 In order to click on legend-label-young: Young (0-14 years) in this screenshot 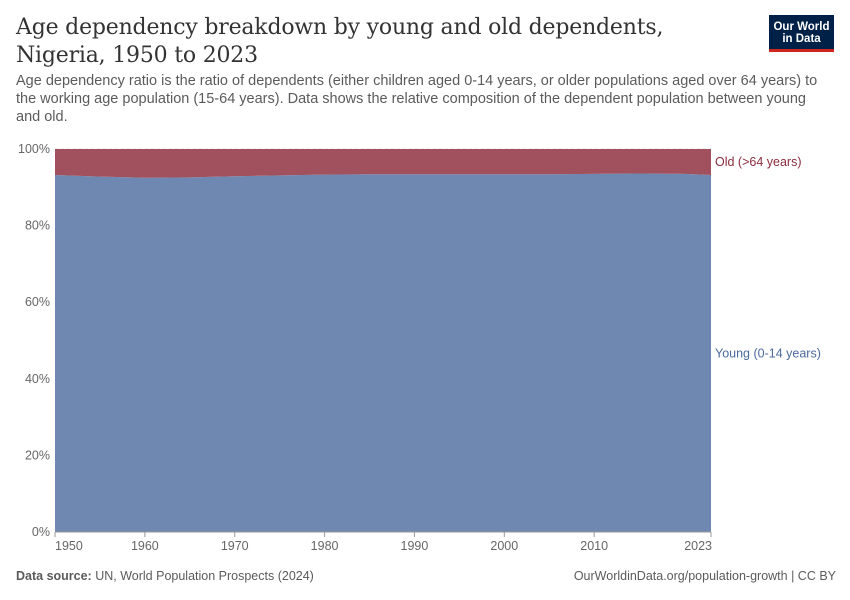, I will do `click(768, 354)`.